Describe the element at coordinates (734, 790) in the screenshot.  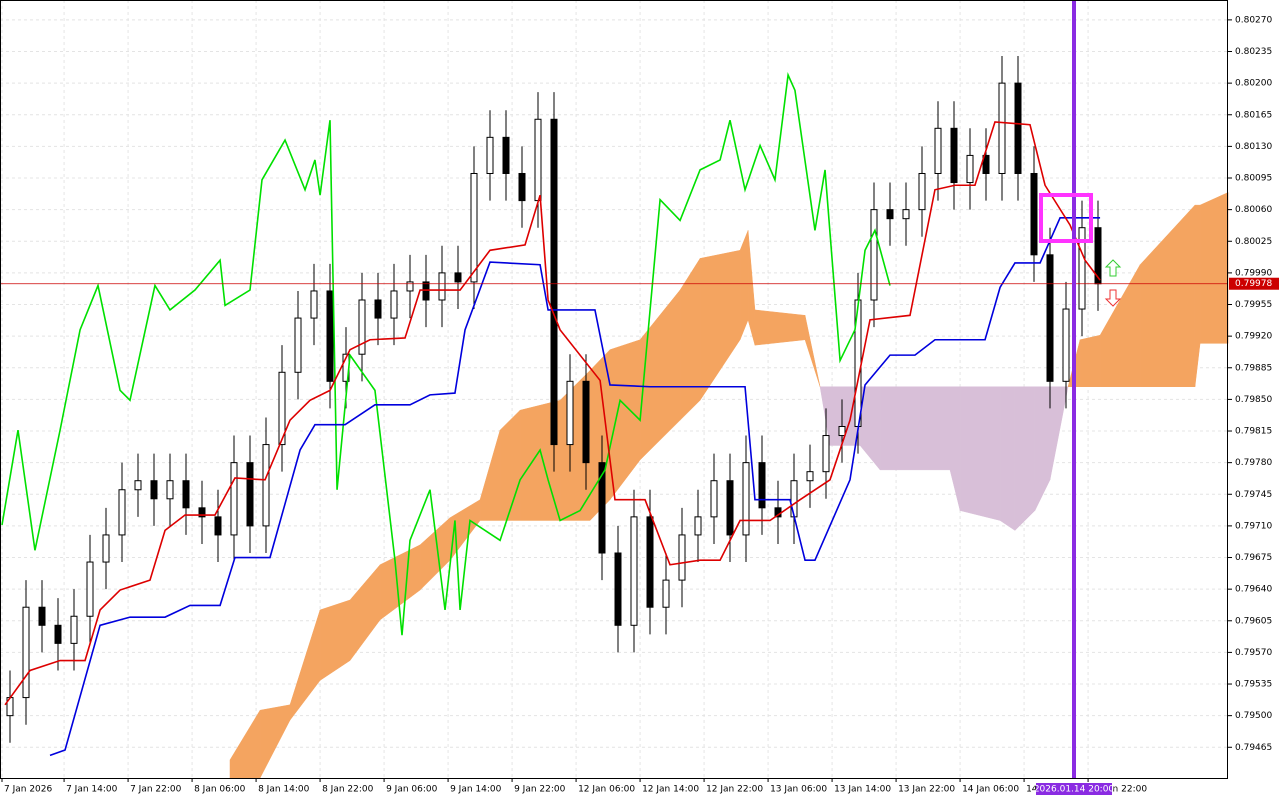
I see `x-tick-label: 12 Jan 22:00` at that location.